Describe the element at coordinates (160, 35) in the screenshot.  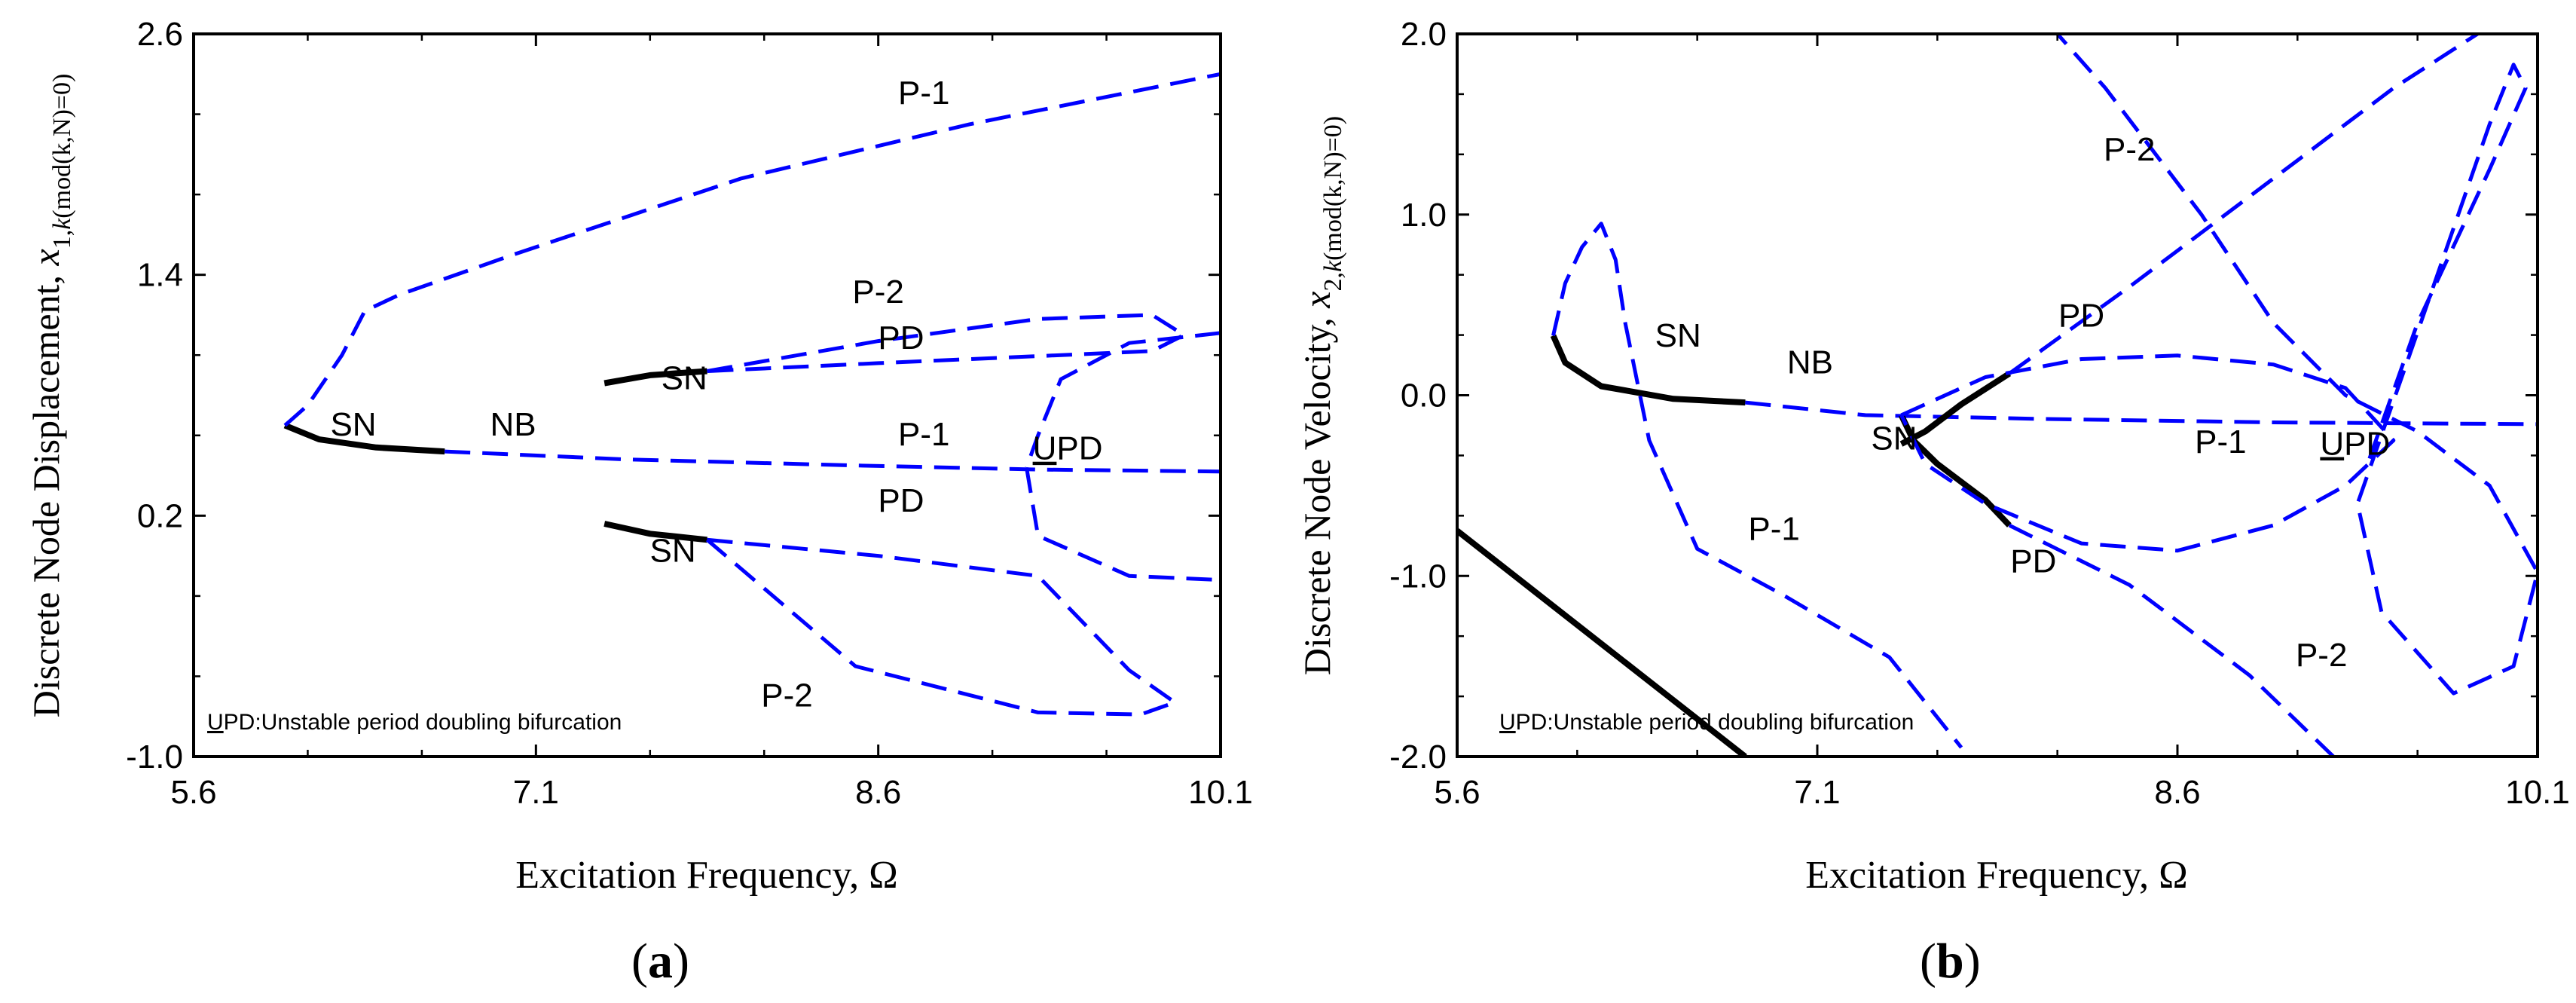
I see `y-tick-label: 2.6` at that location.